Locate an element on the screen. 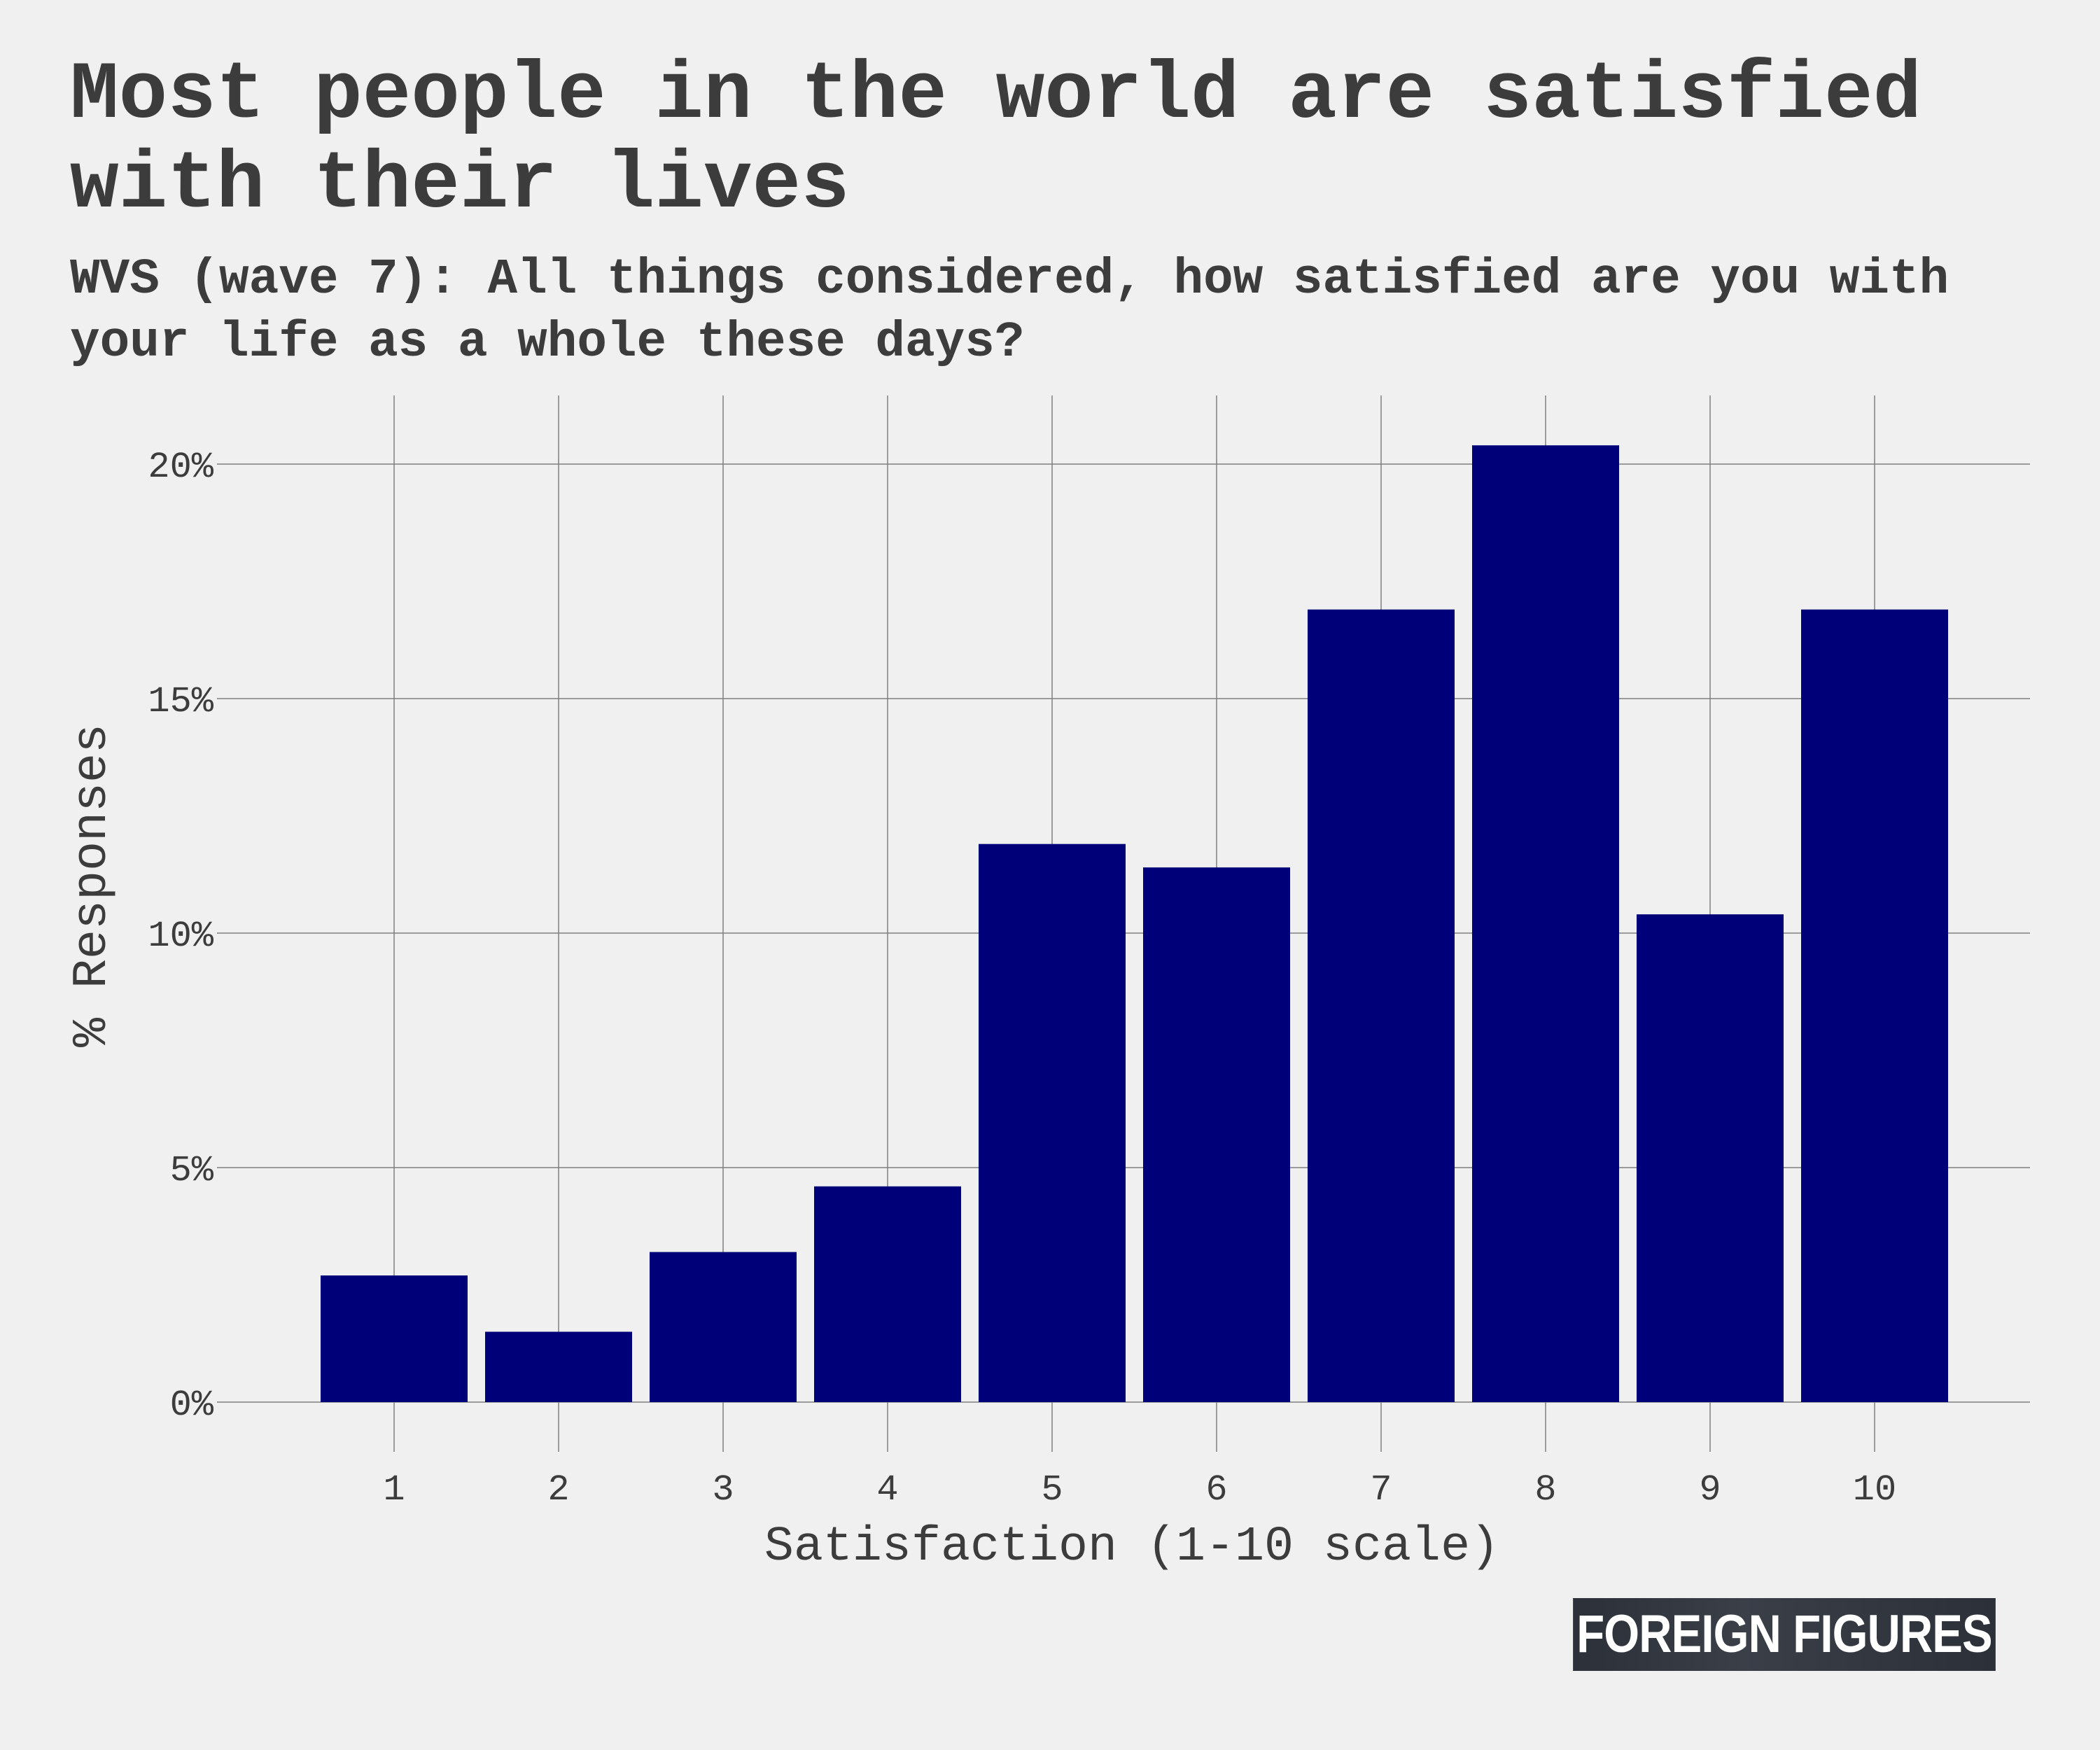 This screenshot has height=1750, width=2100. x-tick-label: 6 is located at coordinates (1216, 1490).